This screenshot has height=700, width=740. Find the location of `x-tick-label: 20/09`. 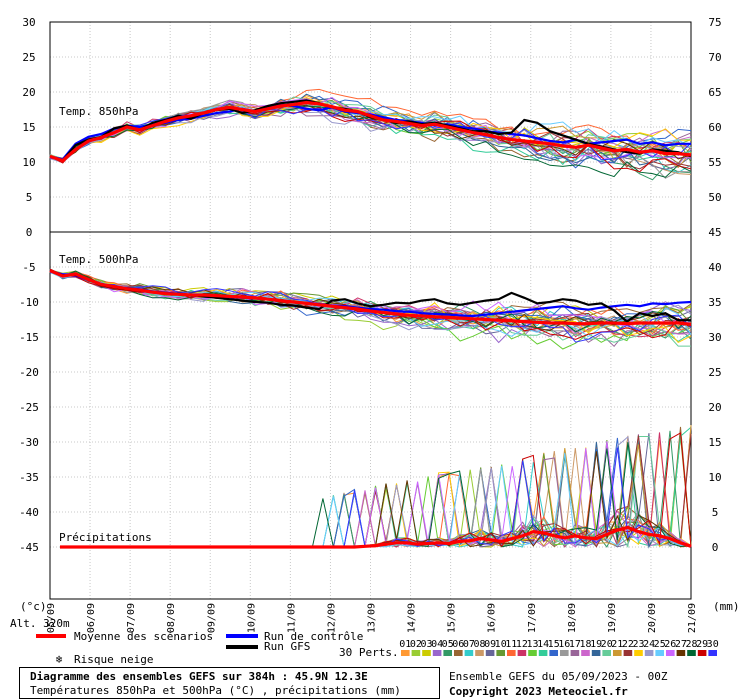

x-tick-label: 20/09 is located at coordinates (652, 618).